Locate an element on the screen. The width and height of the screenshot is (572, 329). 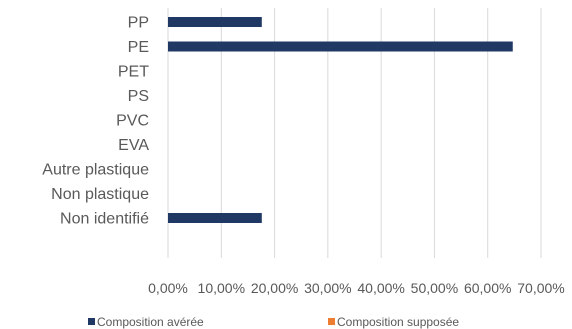
tick-label: 50,00% is located at coordinates (434, 288).